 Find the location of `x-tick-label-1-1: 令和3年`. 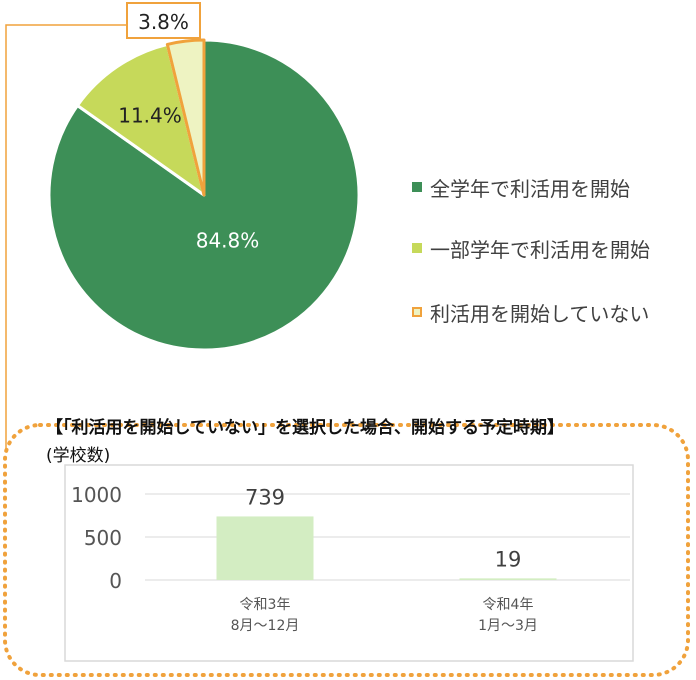

x-tick-label-1-1: 令和3年 is located at coordinates (265, 605).